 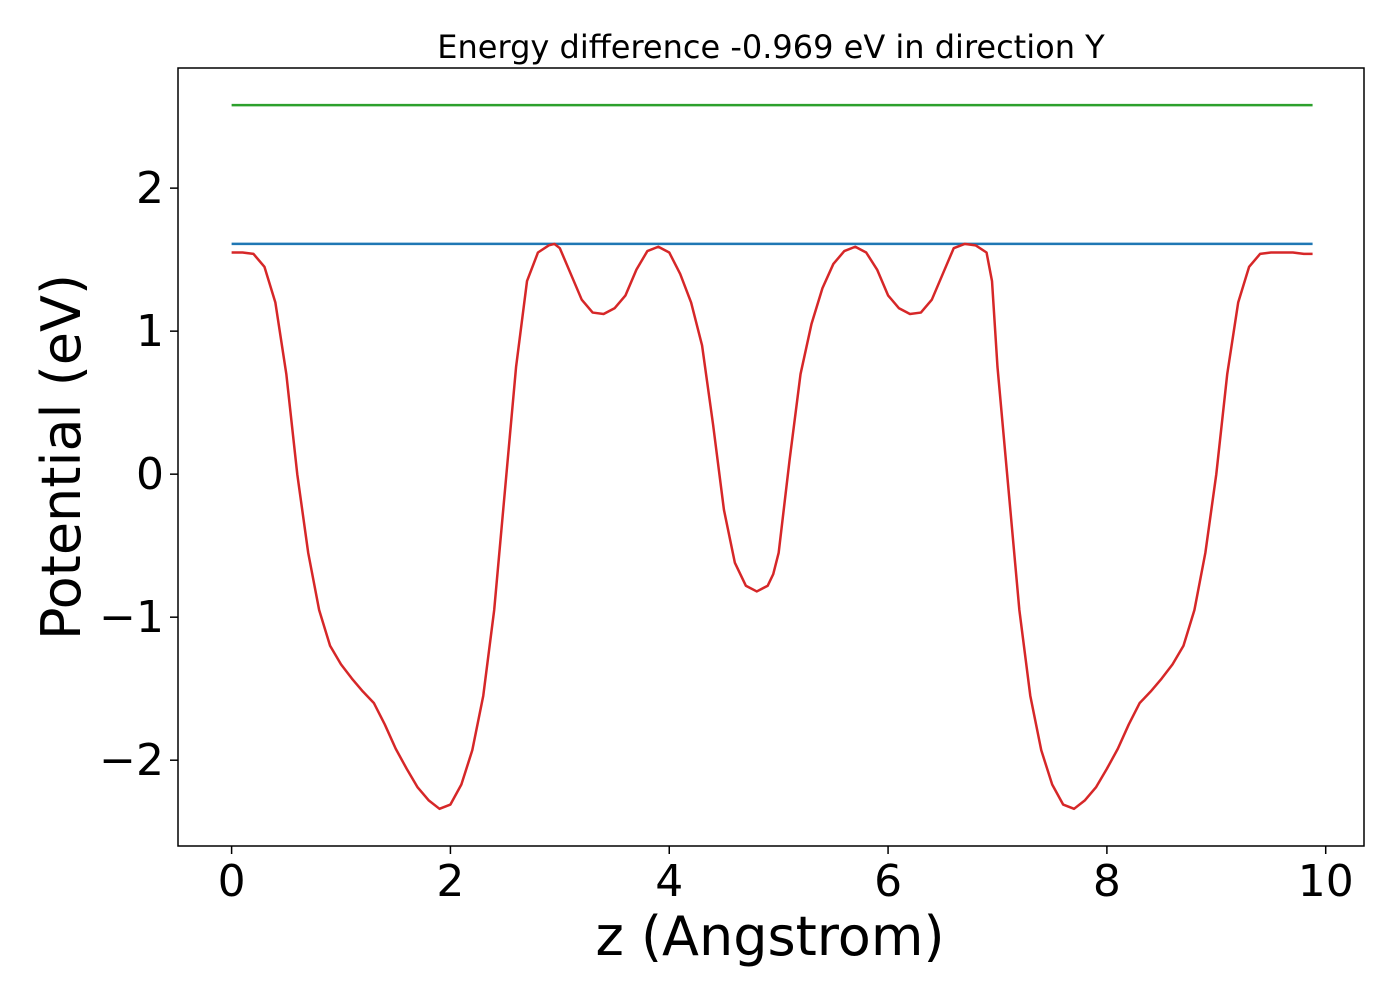 I want to click on x-tick-label: 4, so click(x=669, y=881).